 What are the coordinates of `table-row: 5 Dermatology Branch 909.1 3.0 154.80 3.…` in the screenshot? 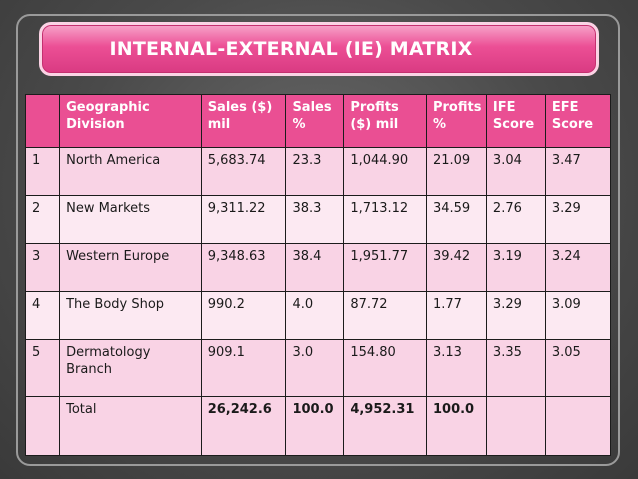 It's located at (318, 368).